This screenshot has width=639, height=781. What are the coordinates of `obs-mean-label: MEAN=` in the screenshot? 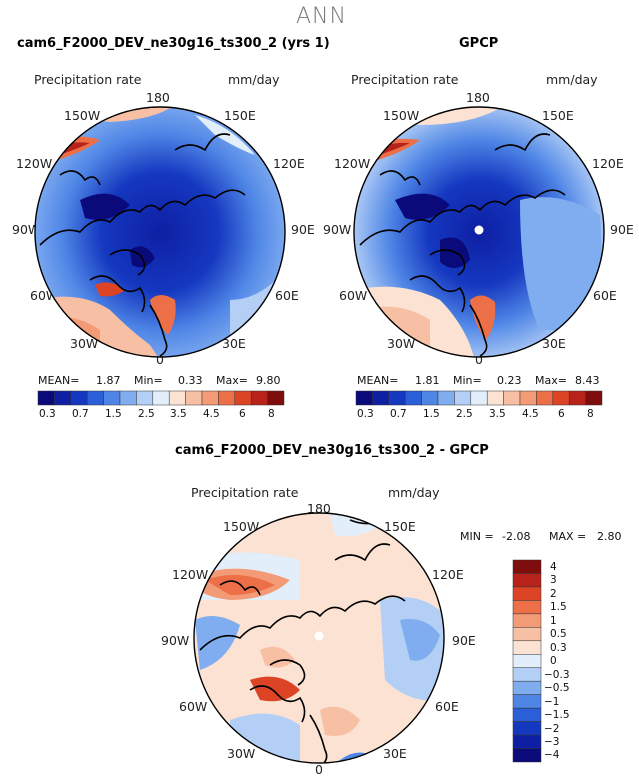 It's located at (378, 380).